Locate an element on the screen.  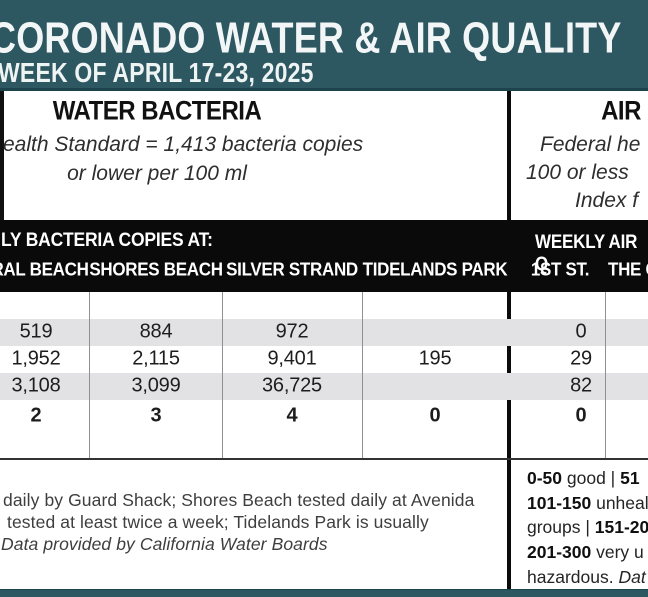
air-standard-line2: 100 or less is located at coordinates (577, 172).